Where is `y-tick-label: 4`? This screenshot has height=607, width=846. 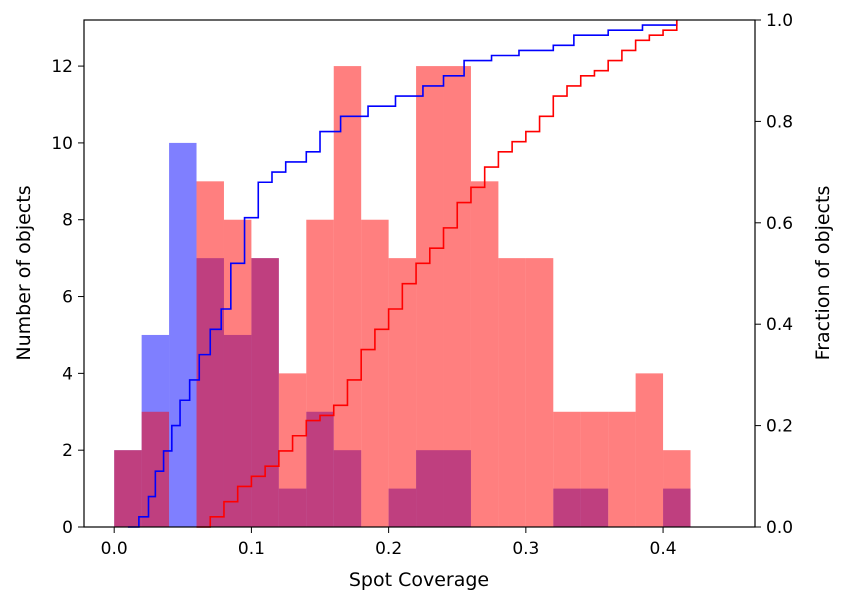 y-tick-label: 4 is located at coordinates (67, 374).